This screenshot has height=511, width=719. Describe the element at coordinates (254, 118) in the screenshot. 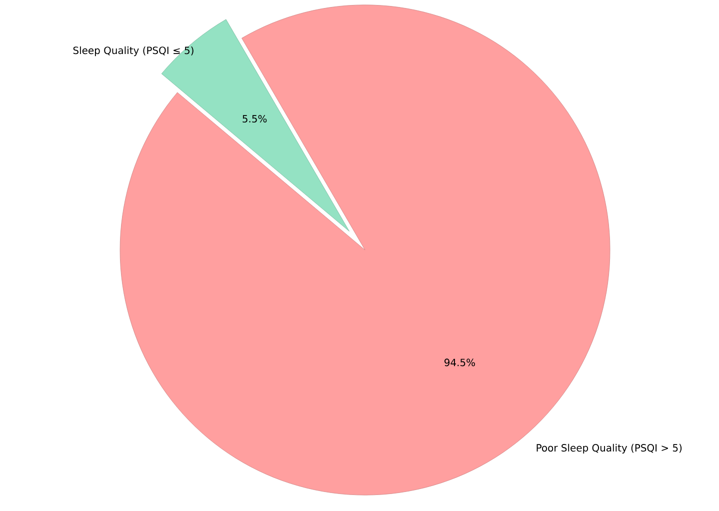

I see `data-label: 5.5%` at that location.